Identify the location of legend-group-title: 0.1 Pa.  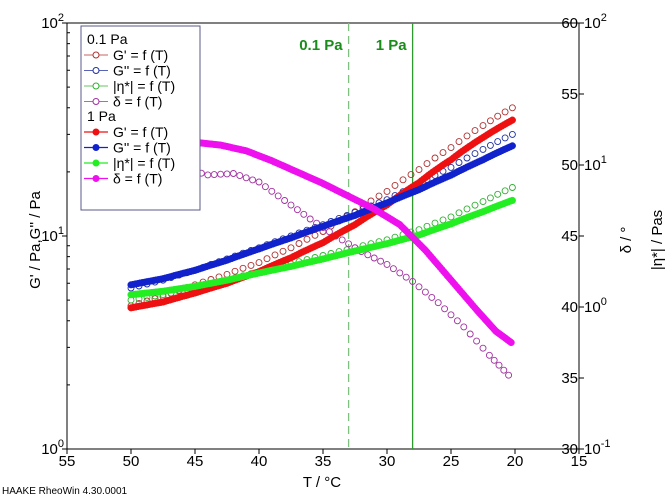
(107, 39).